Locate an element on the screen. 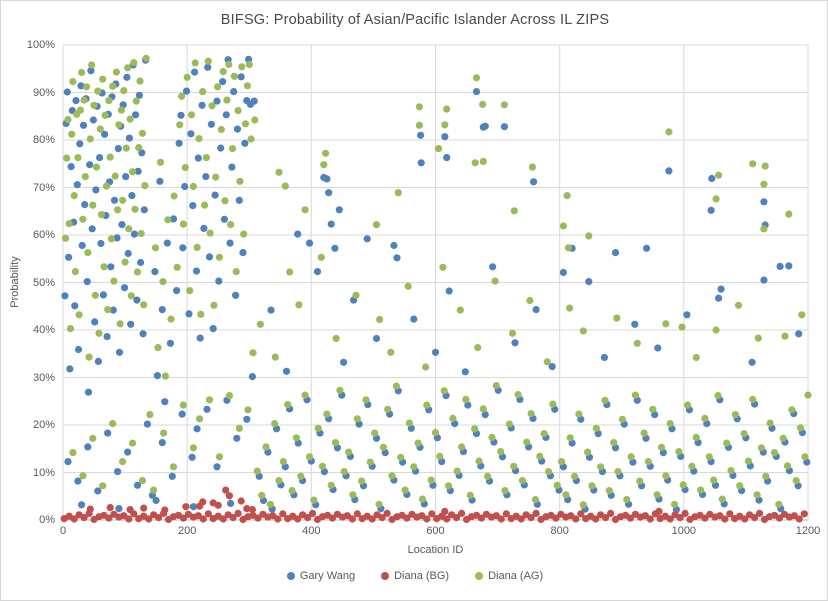 This screenshot has height=601, width=828. y-tick-label: 40% is located at coordinates (43, 330).